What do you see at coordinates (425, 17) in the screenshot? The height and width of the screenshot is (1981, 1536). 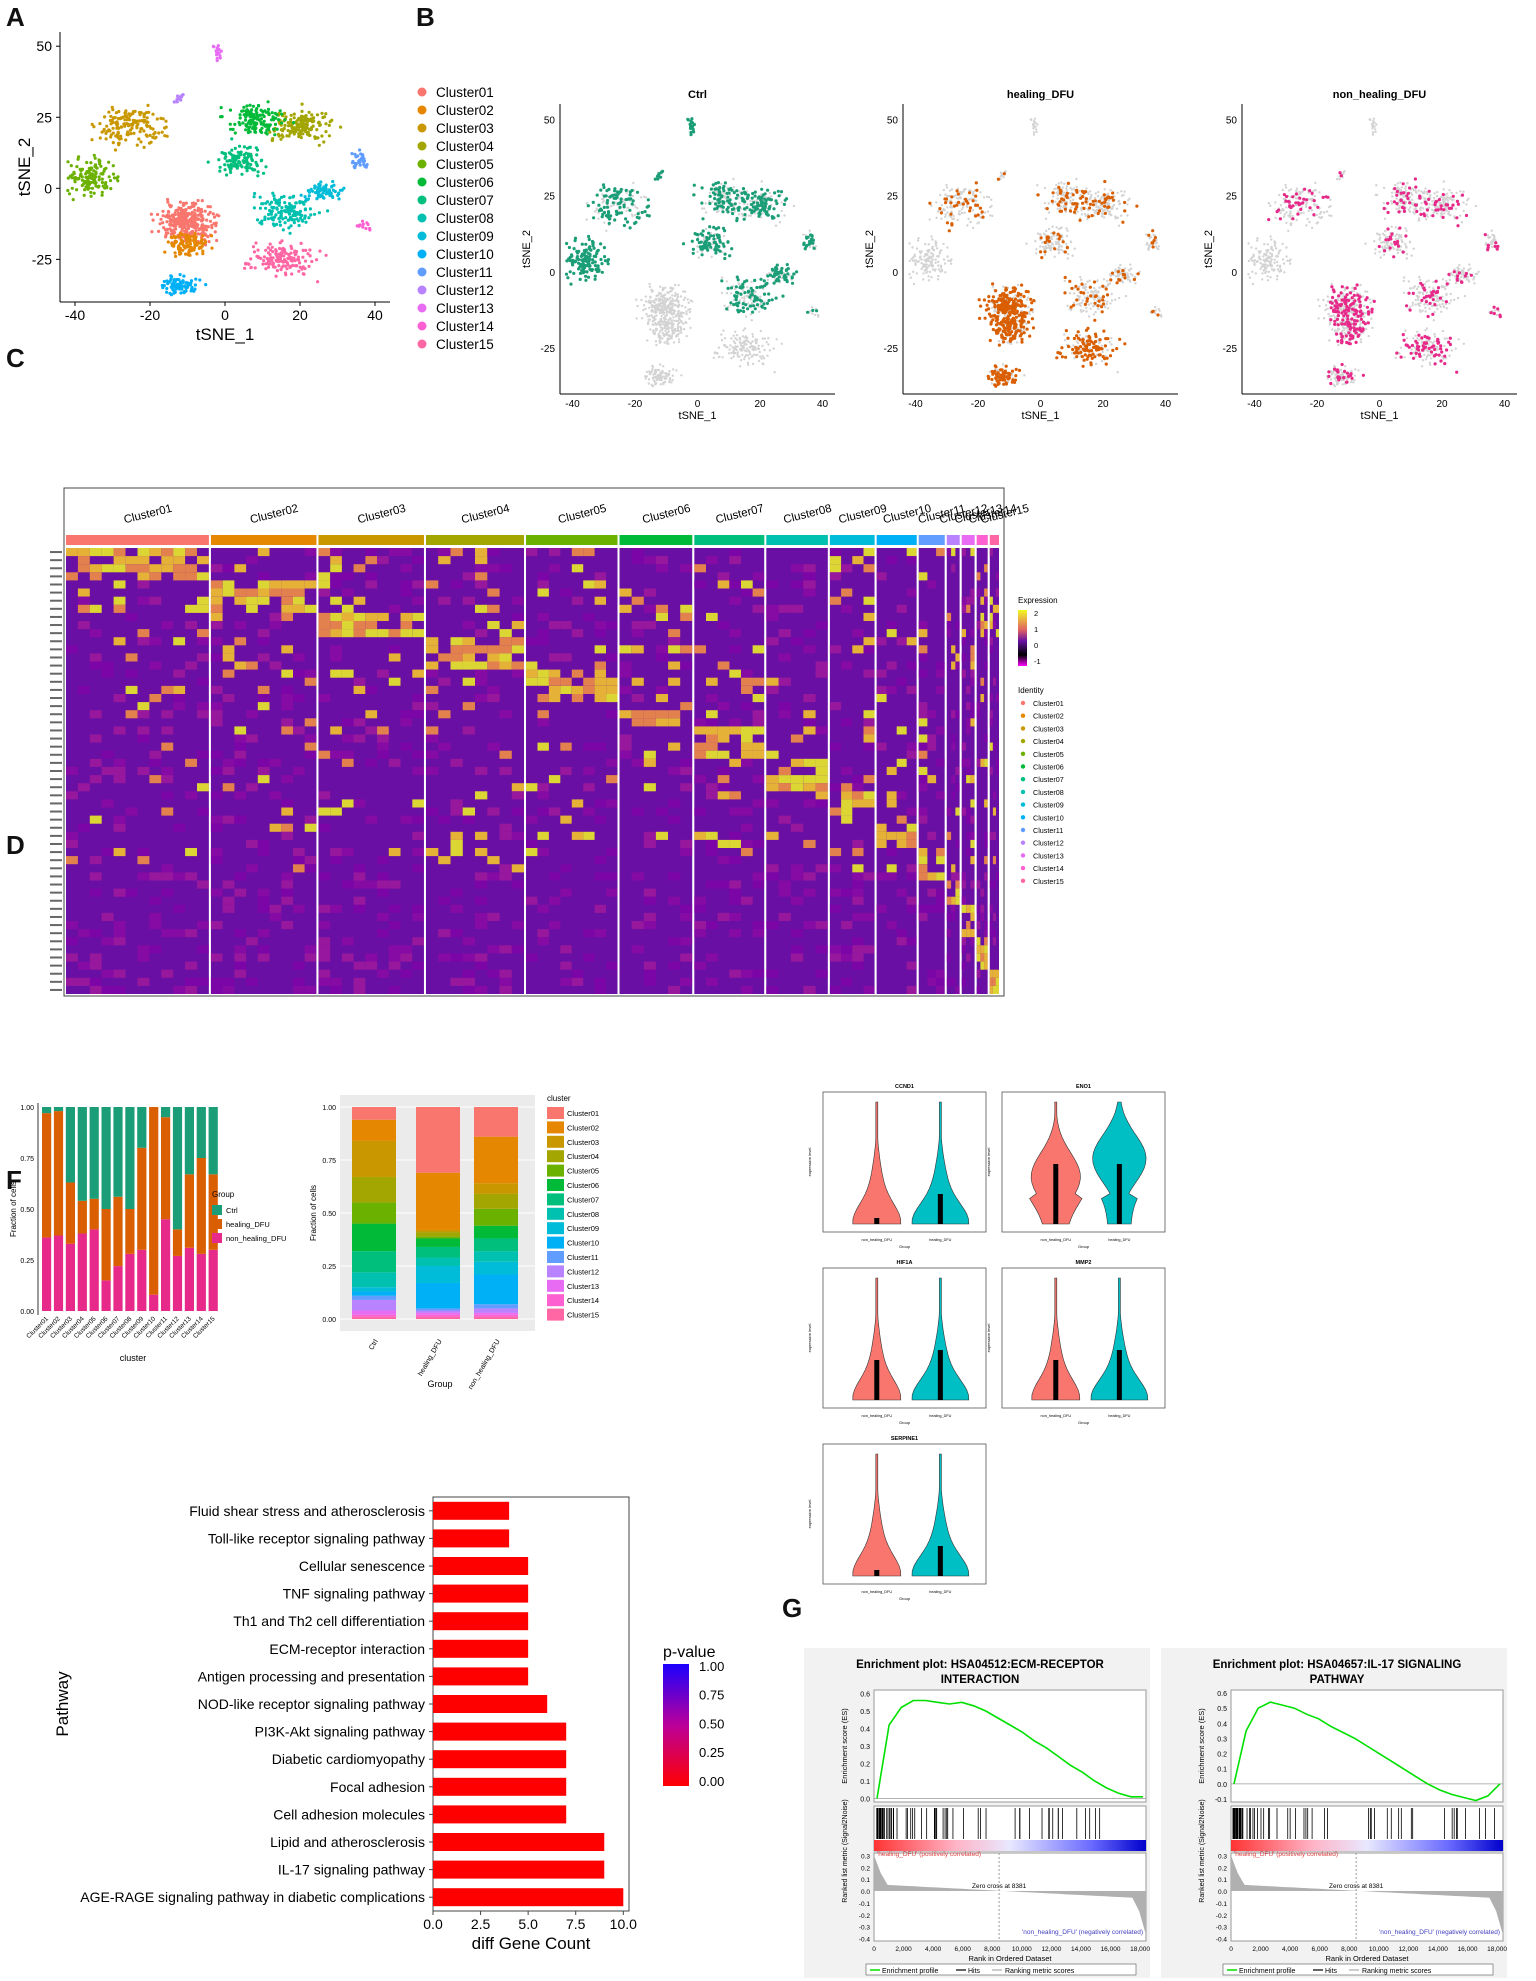 I see `panel-label-b: B` at bounding box center [425, 17].